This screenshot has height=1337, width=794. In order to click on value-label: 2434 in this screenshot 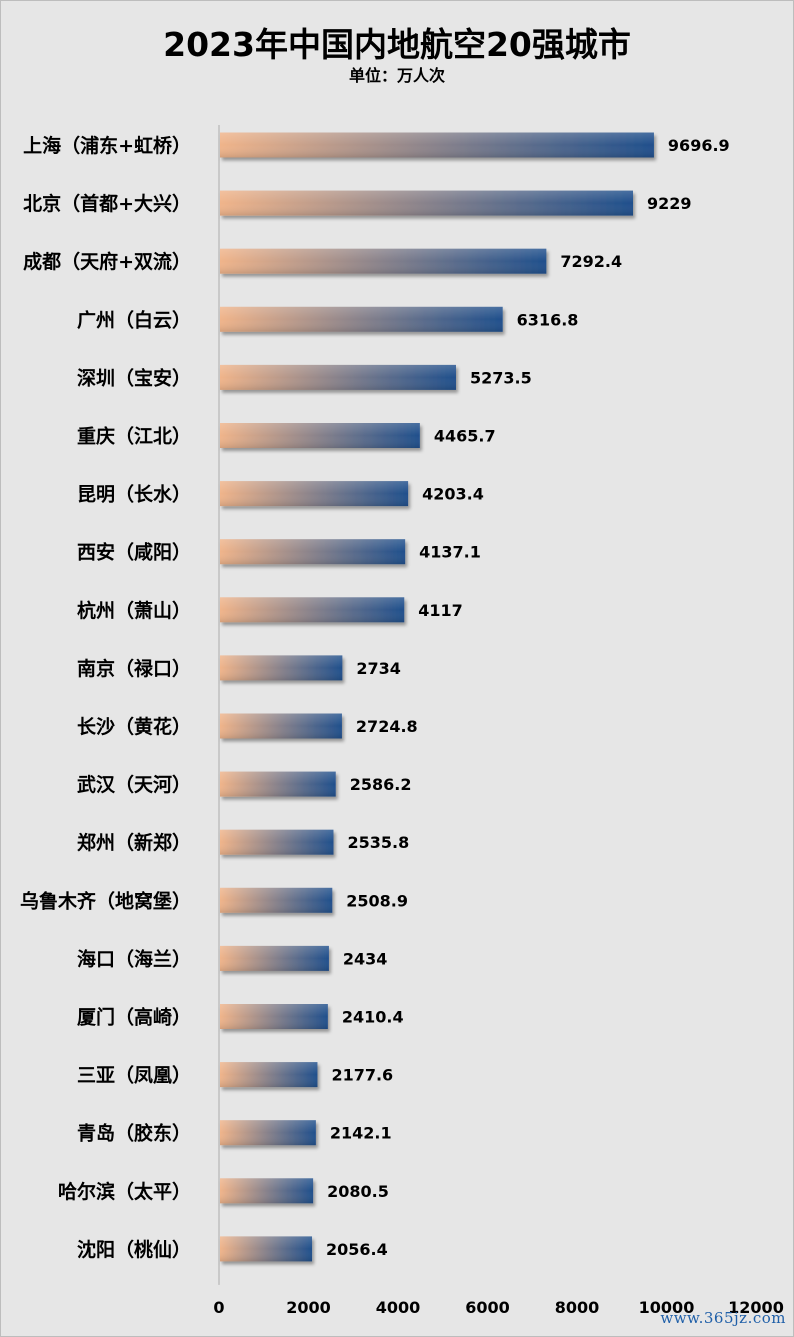, I will do `click(365, 958)`.